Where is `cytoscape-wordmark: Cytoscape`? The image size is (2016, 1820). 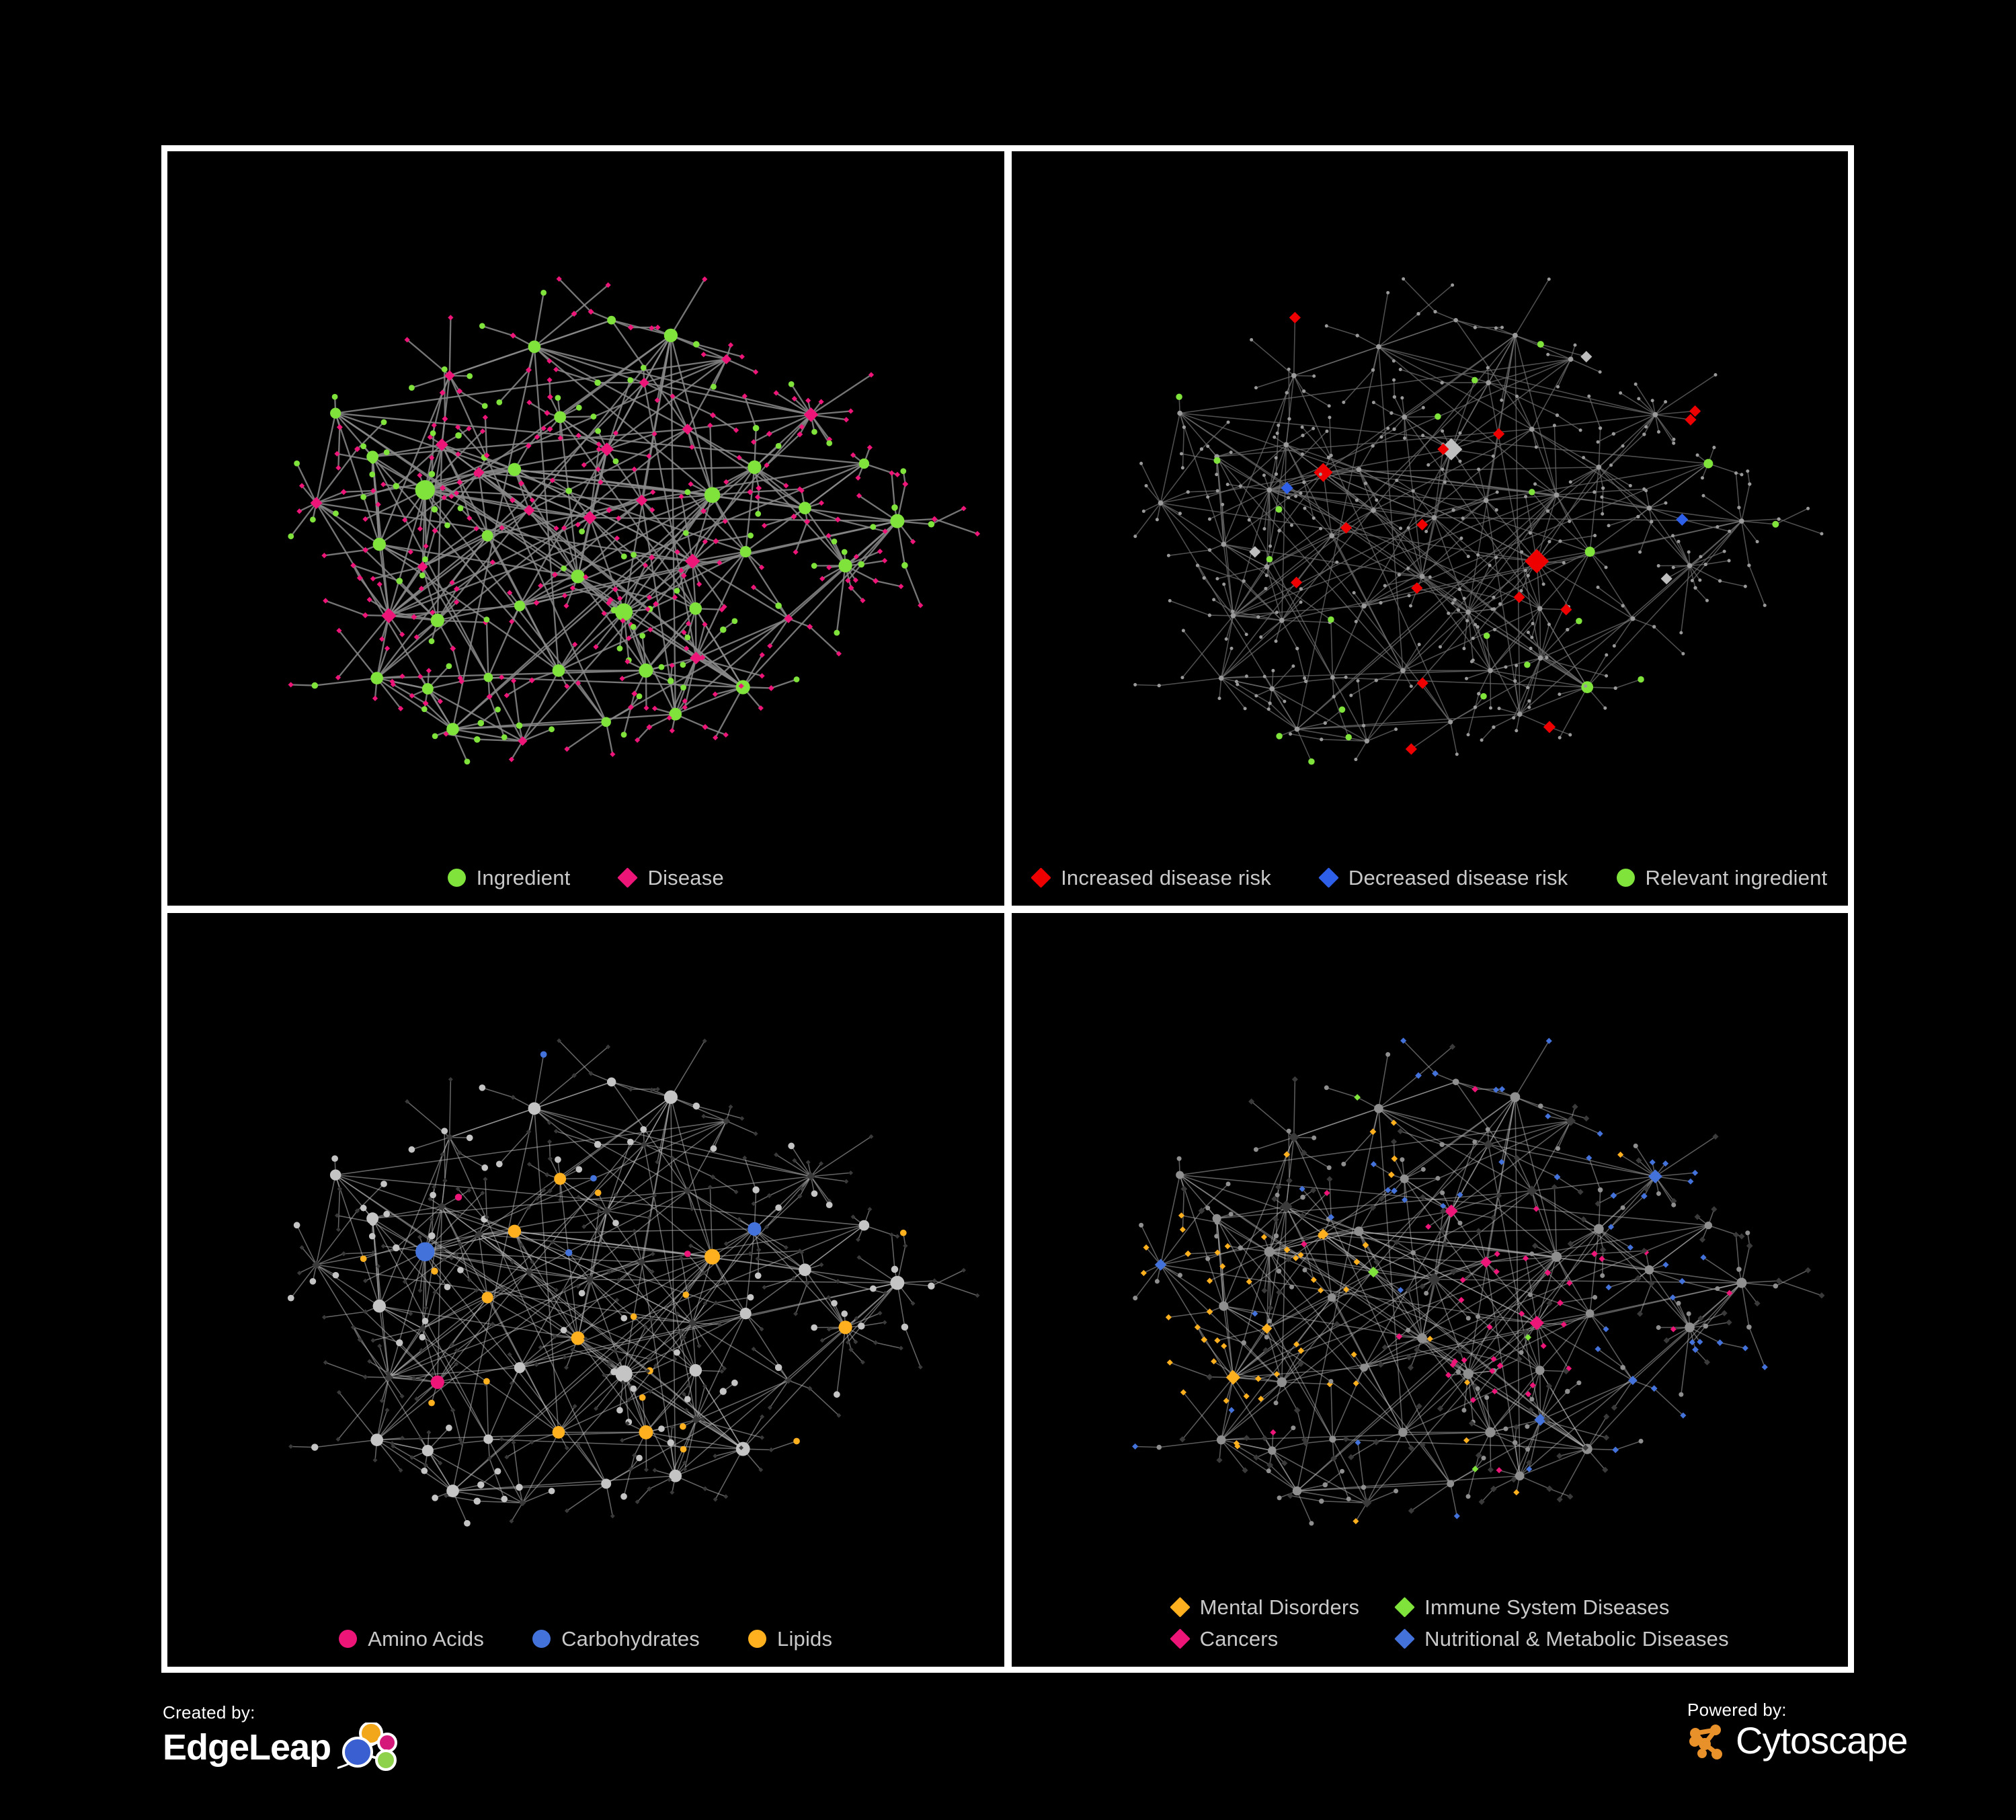 cytoscape-wordmark: Cytoscape is located at coordinates (1822, 1740).